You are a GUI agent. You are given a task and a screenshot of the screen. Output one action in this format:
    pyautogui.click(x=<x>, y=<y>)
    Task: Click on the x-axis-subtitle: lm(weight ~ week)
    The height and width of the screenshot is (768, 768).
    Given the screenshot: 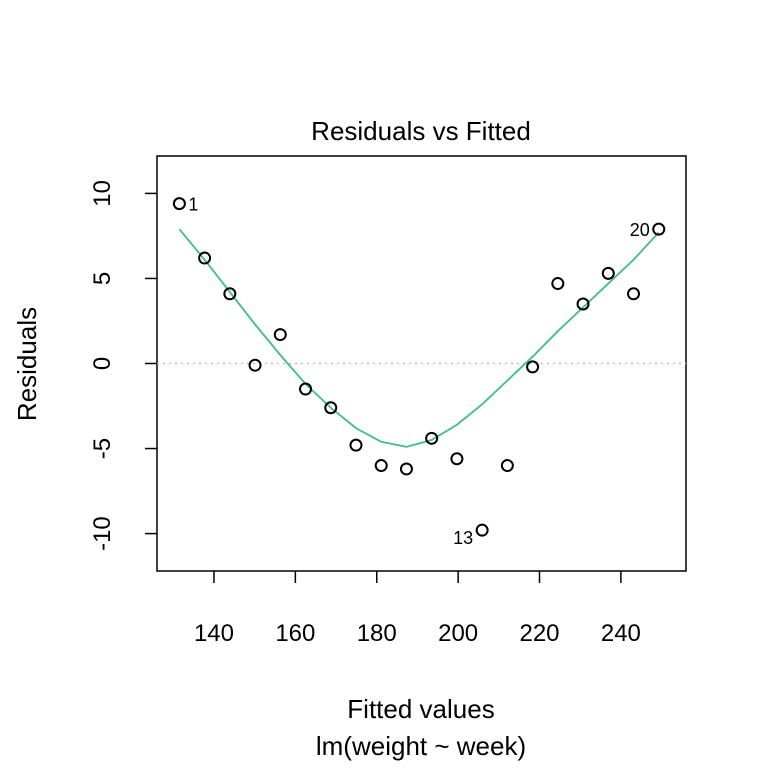 What is the action you would take?
    pyautogui.click(x=421, y=746)
    